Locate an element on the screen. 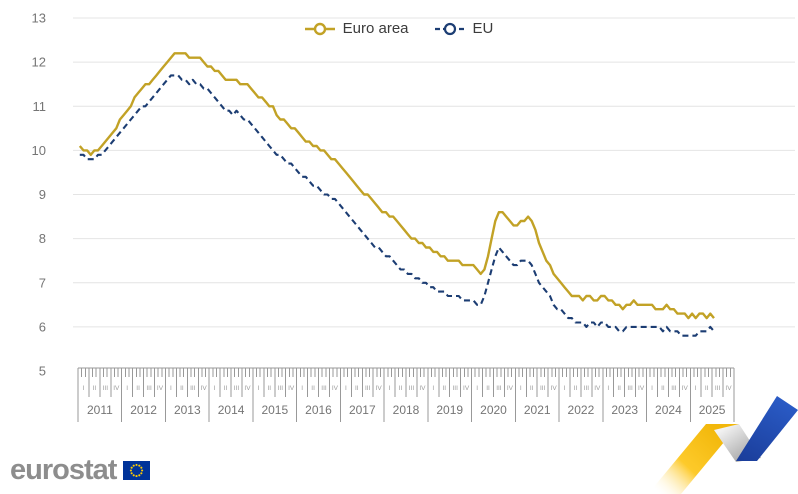 The width and height of the screenshot is (798, 494). year-label: 2012 is located at coordinates (143, 410).